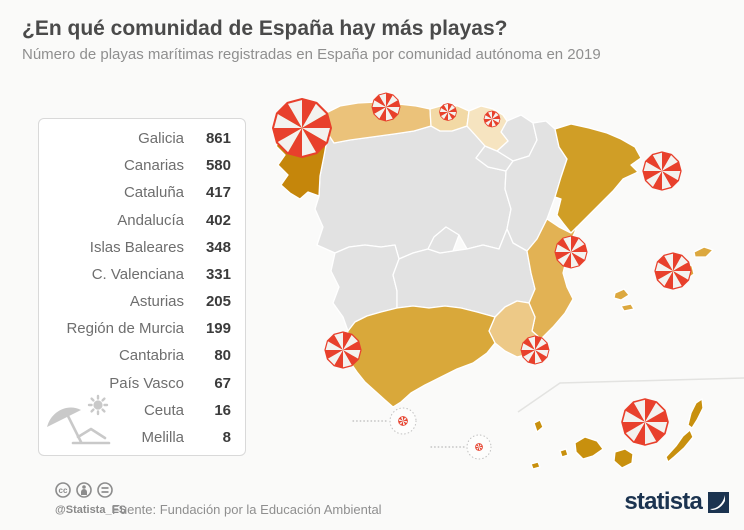 This screenshot has height=530, width=744. I want to click on ranking-row: Galicia 861, so click(142, 138).